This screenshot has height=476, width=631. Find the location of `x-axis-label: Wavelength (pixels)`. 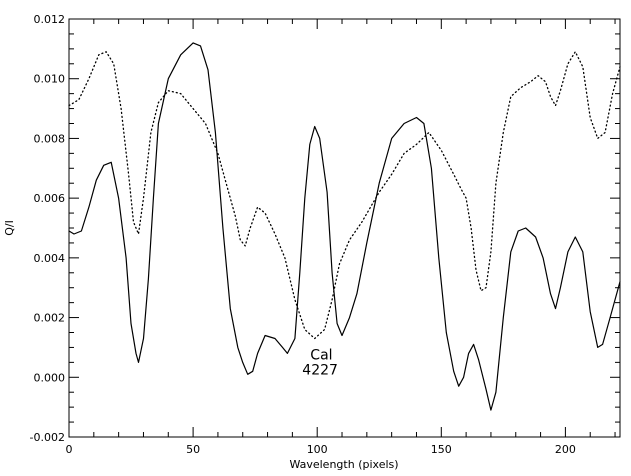

x-axis-label: Wavelength (pixels) is located at coordinates (343, 464).